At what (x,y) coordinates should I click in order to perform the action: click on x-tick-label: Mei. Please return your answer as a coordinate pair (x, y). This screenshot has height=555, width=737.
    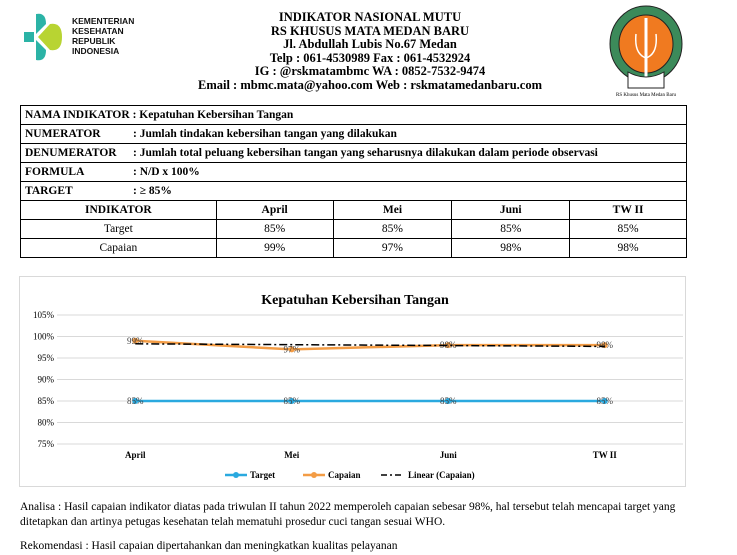
    Looking at the image, I should click on (291, 455).